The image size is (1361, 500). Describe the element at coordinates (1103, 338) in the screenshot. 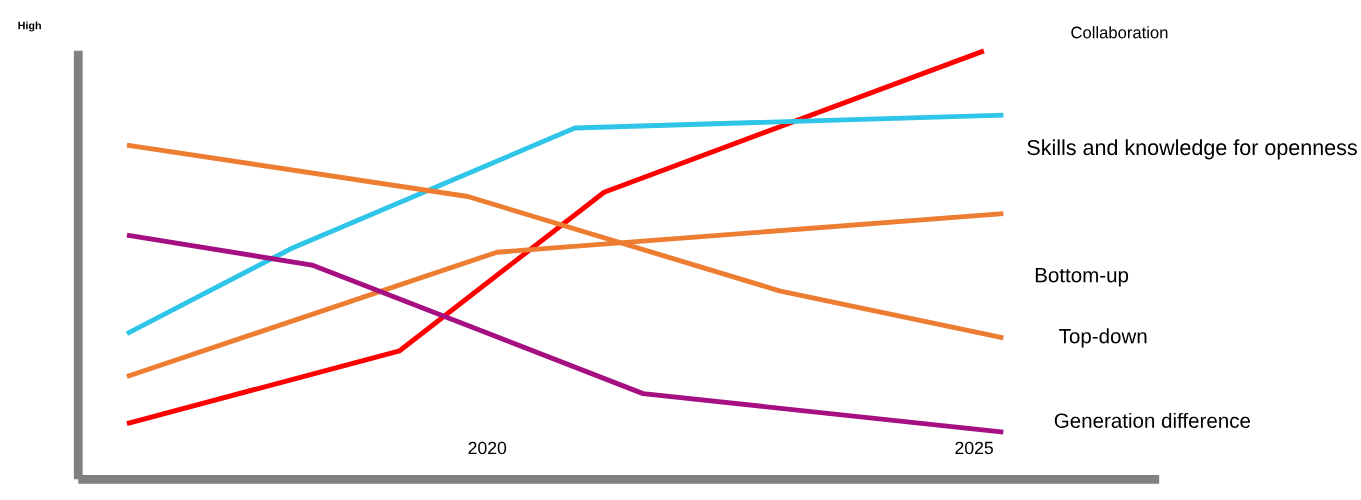

I see `text: Top-down` at that location.